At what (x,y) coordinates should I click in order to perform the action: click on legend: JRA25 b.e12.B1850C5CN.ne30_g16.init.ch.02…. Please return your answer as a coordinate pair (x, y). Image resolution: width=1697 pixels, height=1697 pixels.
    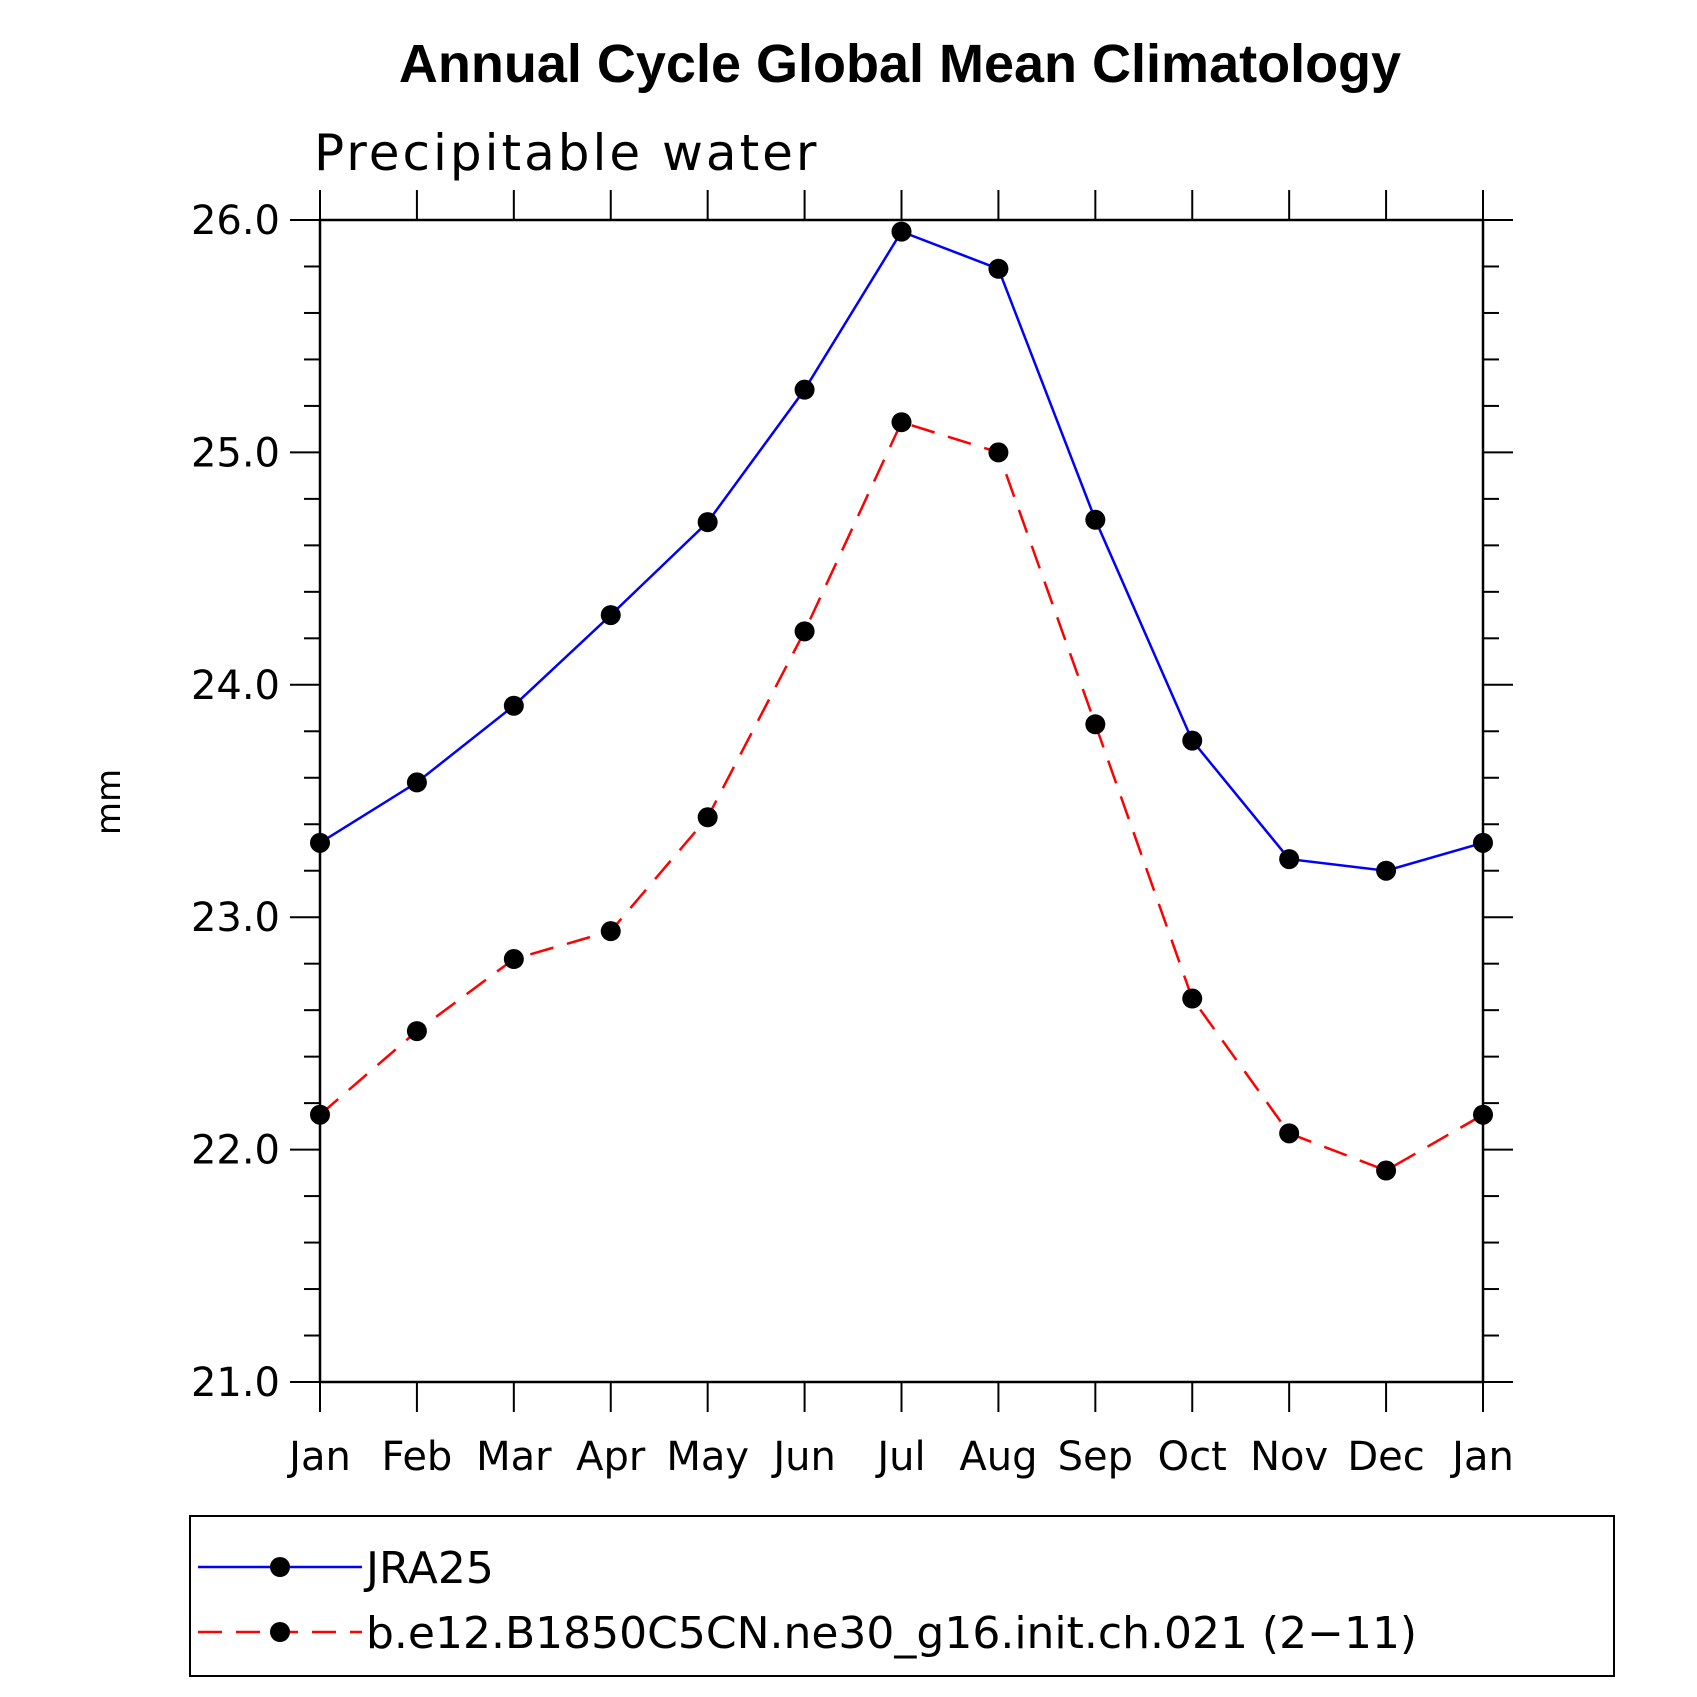
    Looking at the image, I should click on (902, 1596).